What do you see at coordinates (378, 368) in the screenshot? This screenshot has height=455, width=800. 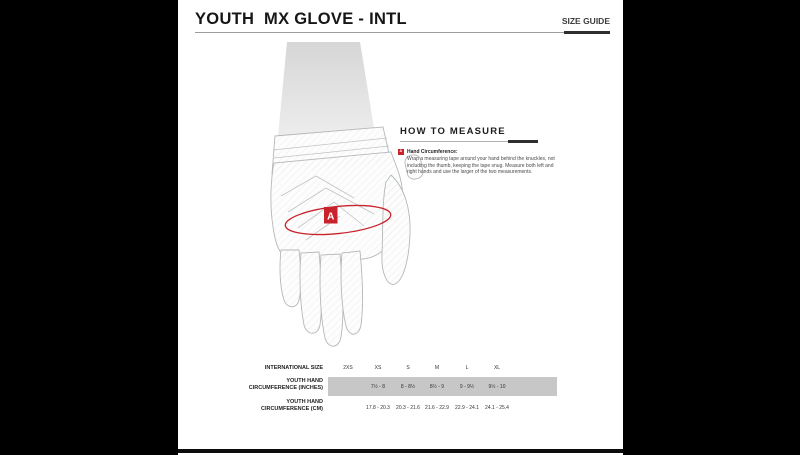 I see `size-cell: XS` at bounding box center [378, 368].